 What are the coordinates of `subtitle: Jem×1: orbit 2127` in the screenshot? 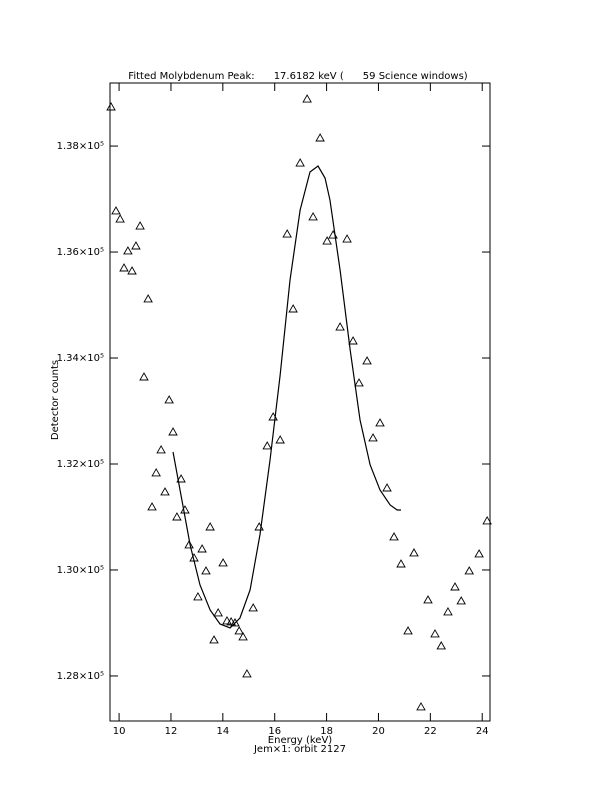 It's located at (299, 749).